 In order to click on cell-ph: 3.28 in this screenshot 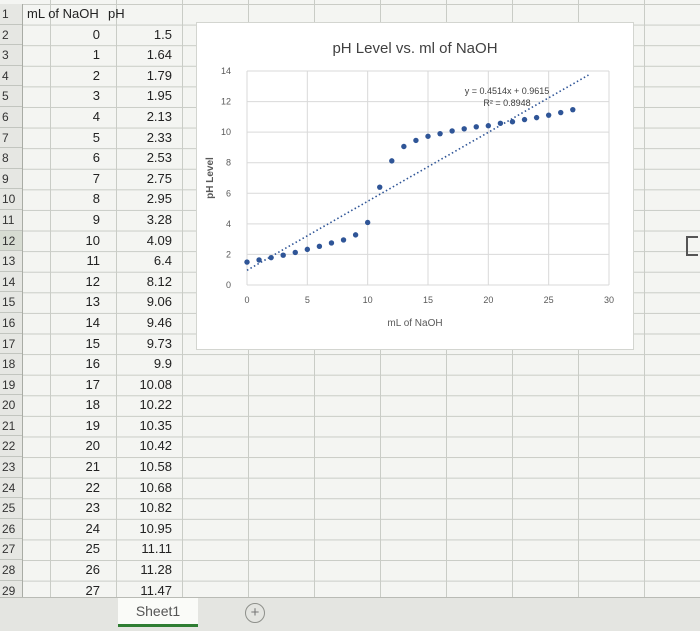, I will do `click(159, 219)`.